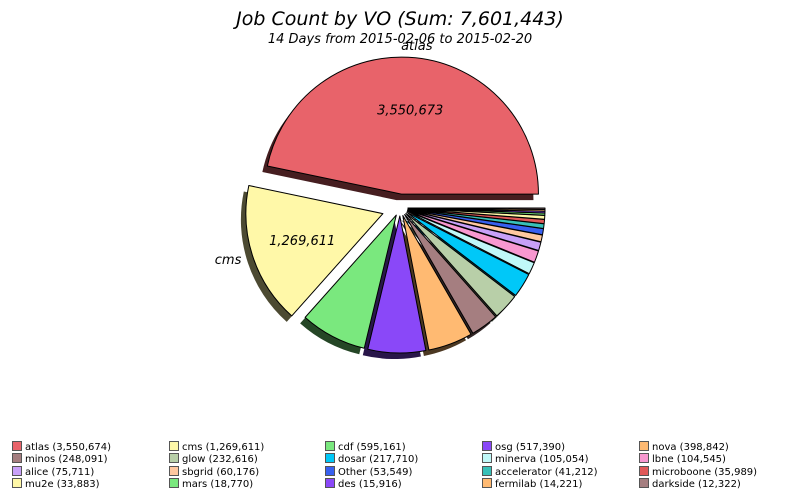  I want to click on legend-label: cms (1,269,611), so click(223, 447).